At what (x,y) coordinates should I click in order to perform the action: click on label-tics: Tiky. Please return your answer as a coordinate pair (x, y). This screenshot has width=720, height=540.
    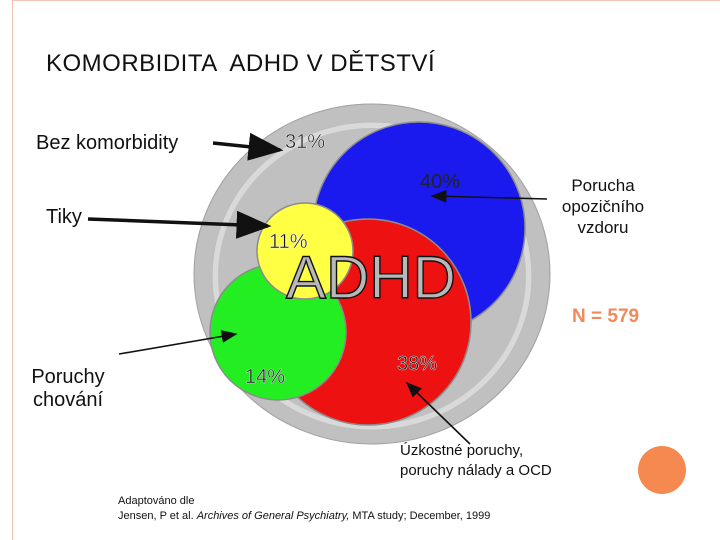
    Looking at the image, I should click on (64, 217).